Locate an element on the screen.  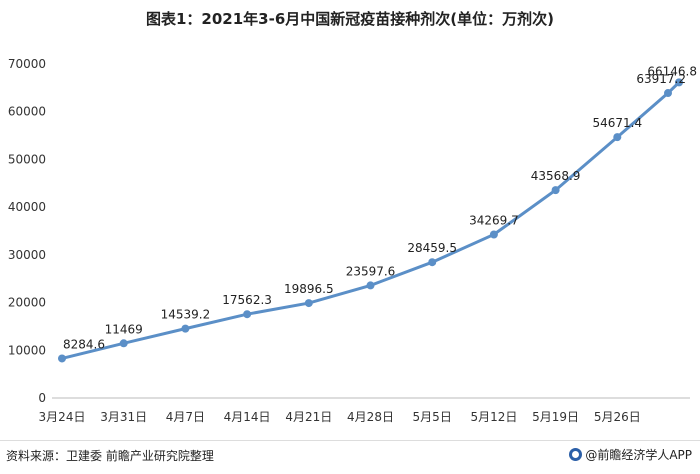
qianzhan-logo-icon is located at coordinates (576, 454).